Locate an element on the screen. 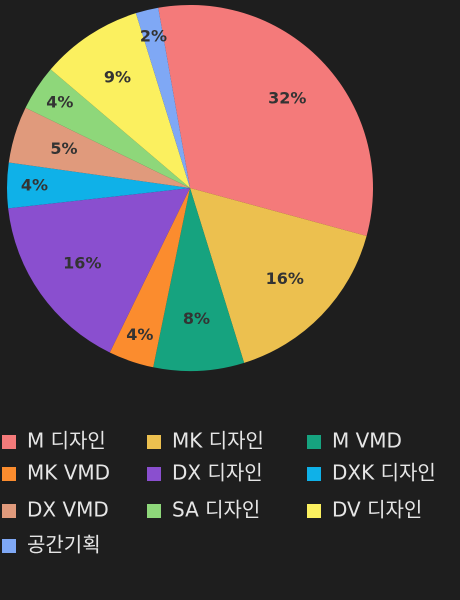  legend-label: SA 디자인 is located at coordinates (216, 510).